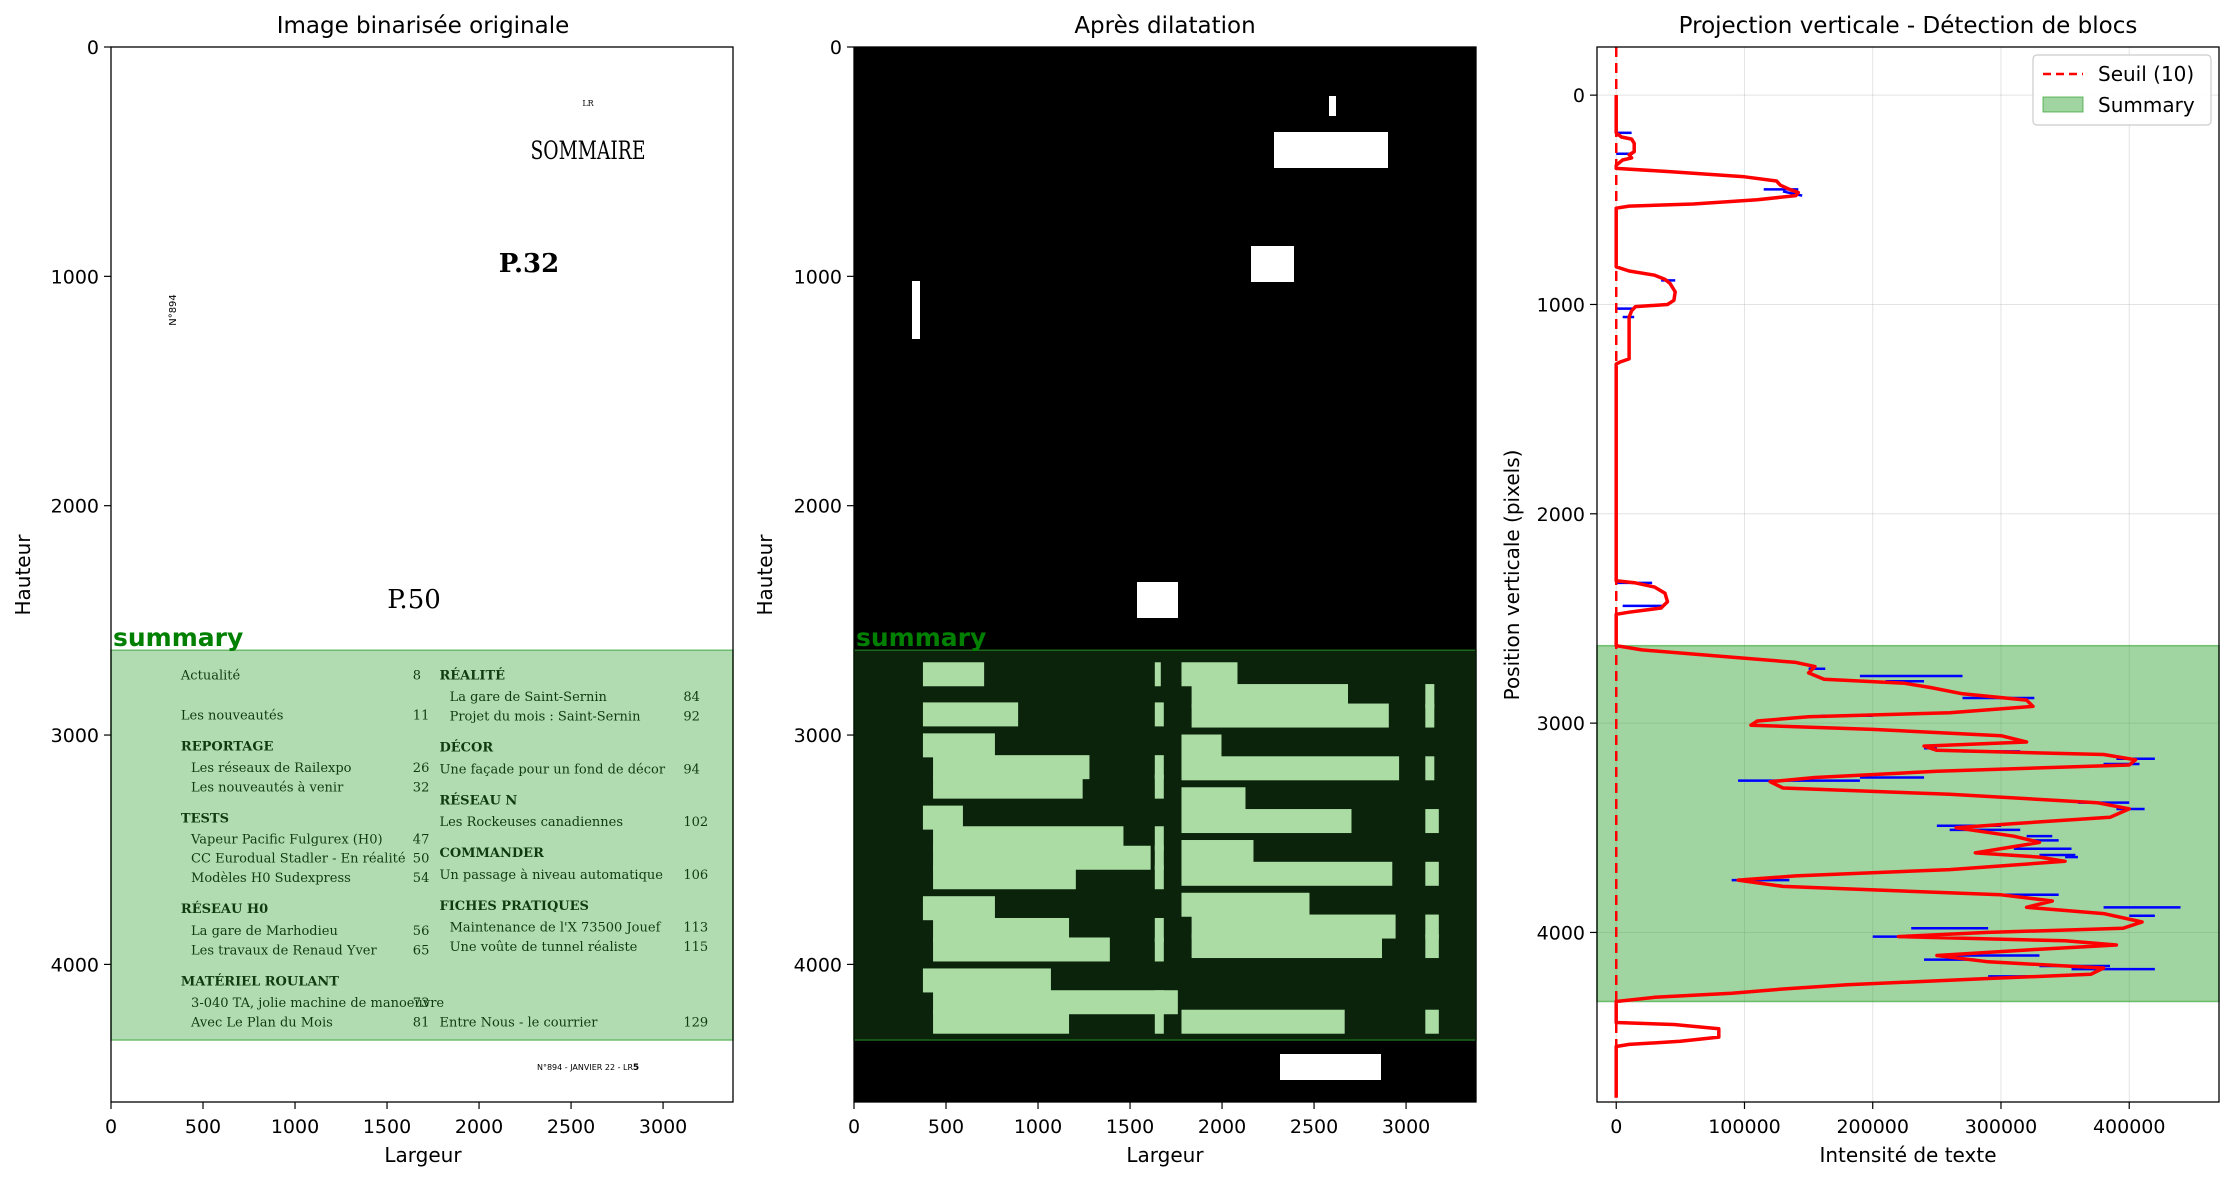 The image size is (2233, 1184). Describe the element at coordinates (824, 506) in the screenshot. I see `panel2-yticks: 0 1000 2000 3000 4000` at that location.